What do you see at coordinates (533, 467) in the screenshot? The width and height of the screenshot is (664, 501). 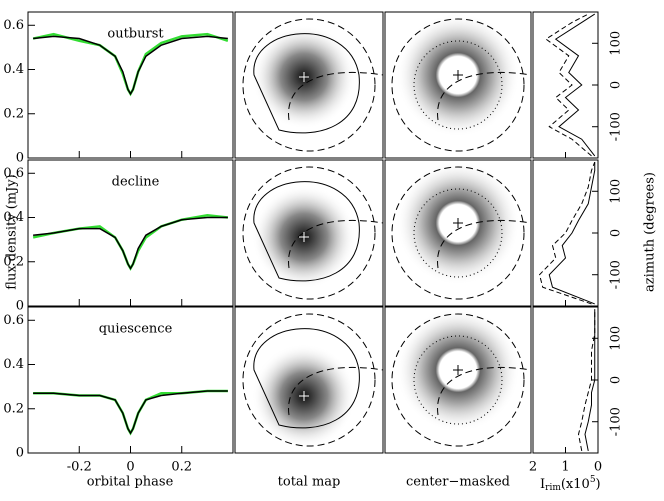 I see `x-tick-label: 2` at bounding box center [533, 467].